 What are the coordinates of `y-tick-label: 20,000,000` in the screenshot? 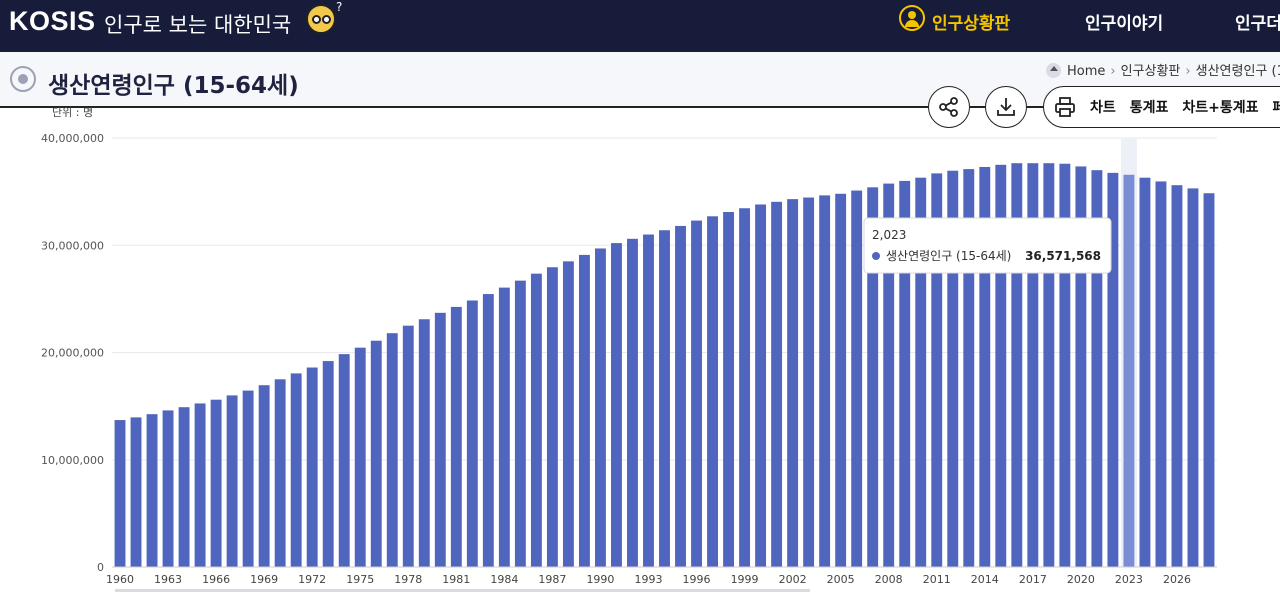 It's located at (72, 353).